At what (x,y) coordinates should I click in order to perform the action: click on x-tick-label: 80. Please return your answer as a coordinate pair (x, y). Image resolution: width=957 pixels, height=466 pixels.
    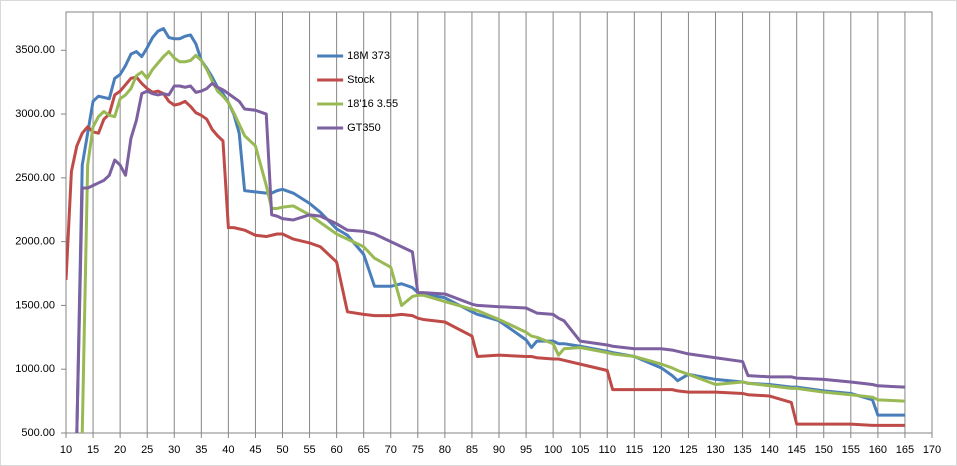
    Looking at the image, I should click on (445, 450).